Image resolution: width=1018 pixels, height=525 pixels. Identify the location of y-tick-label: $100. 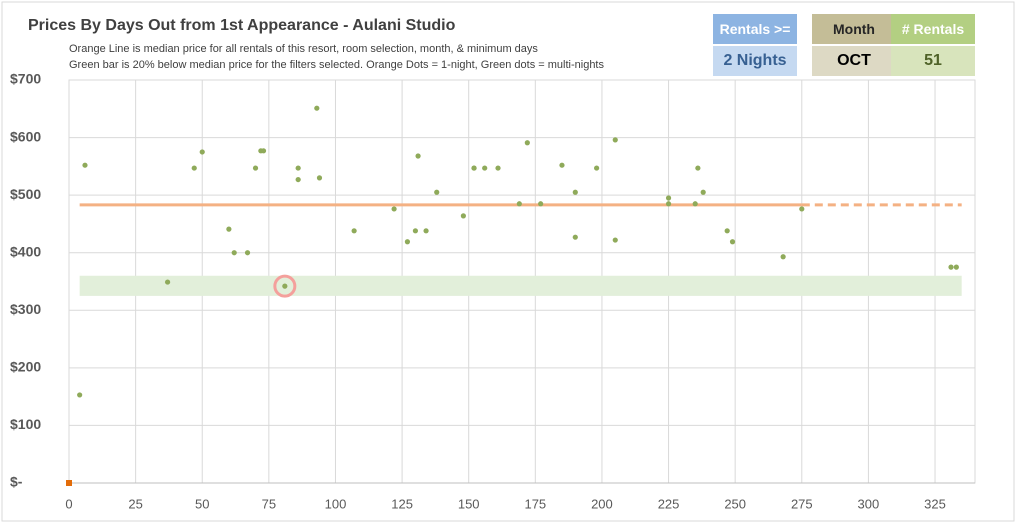
(25, 424).